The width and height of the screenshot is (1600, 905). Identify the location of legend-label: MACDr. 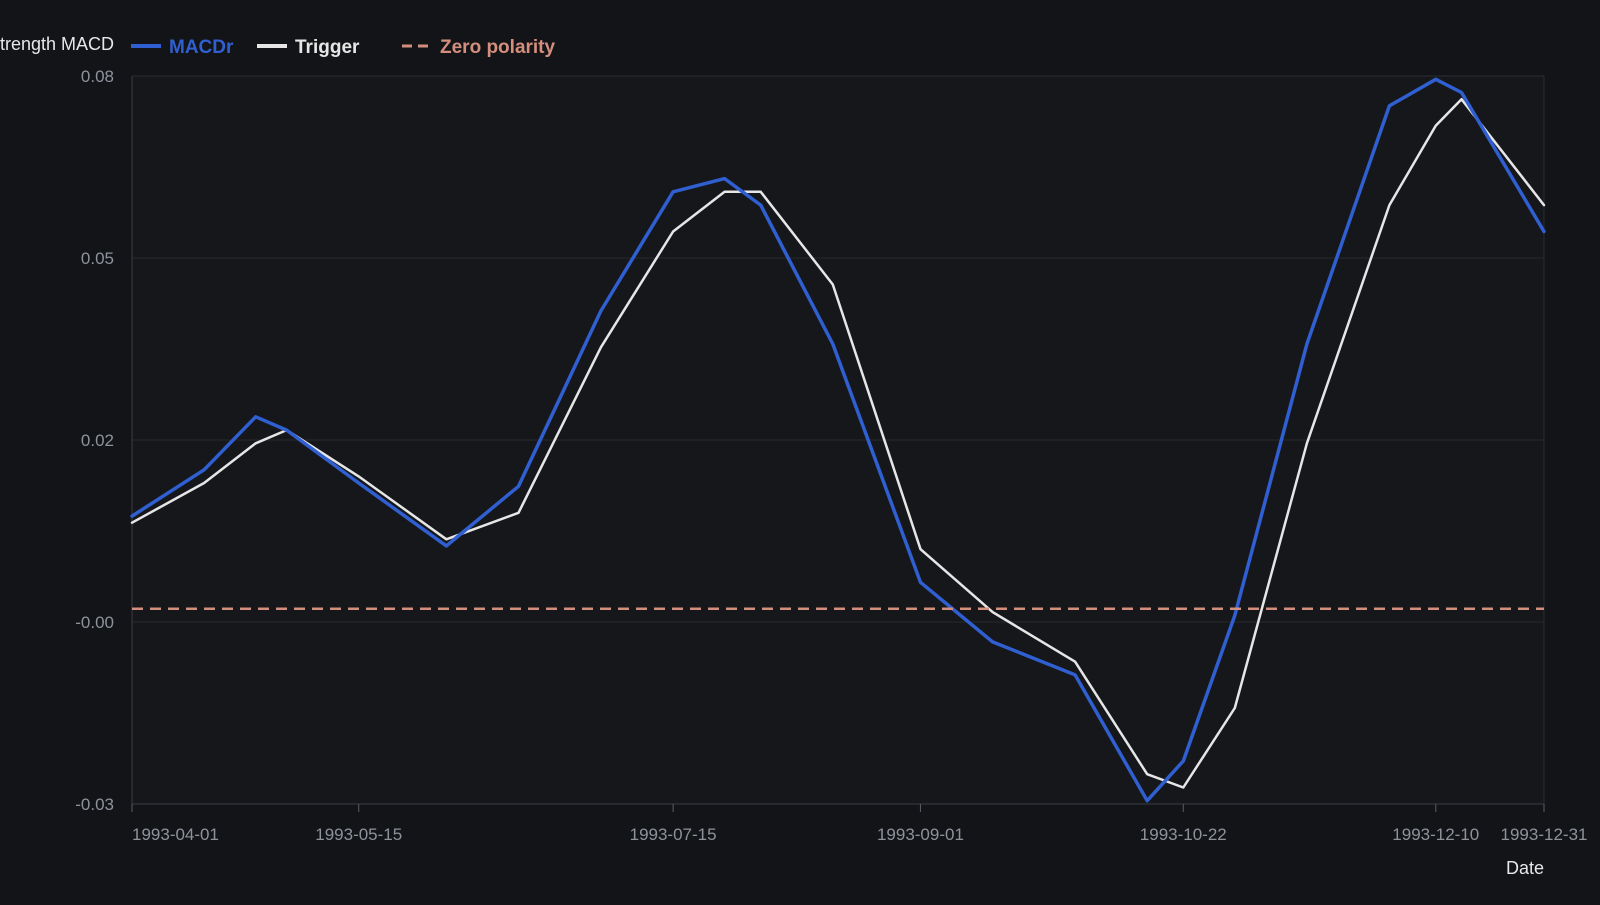
(201, 47).